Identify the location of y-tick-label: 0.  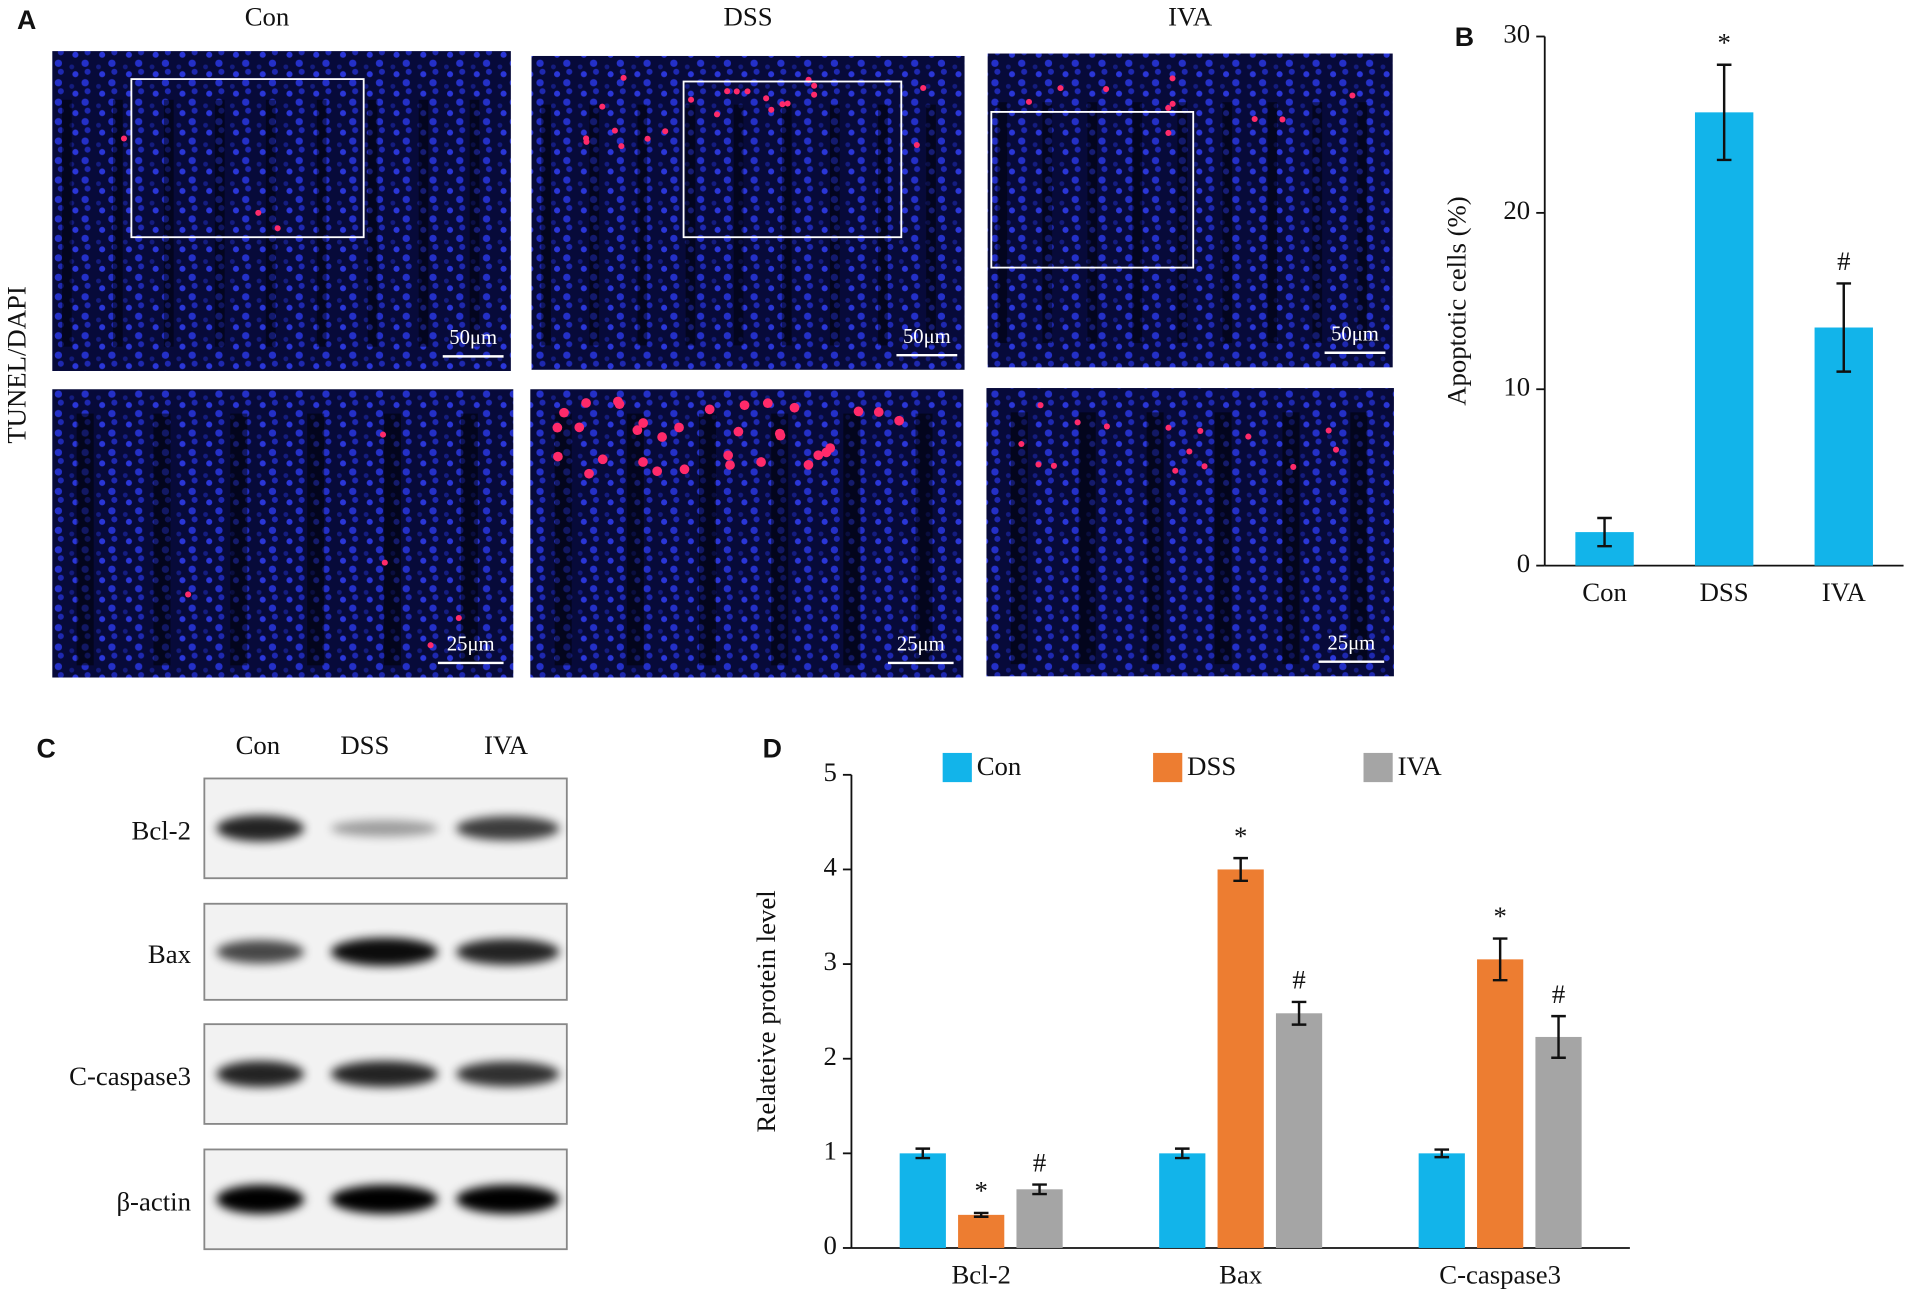
(829, 1245).